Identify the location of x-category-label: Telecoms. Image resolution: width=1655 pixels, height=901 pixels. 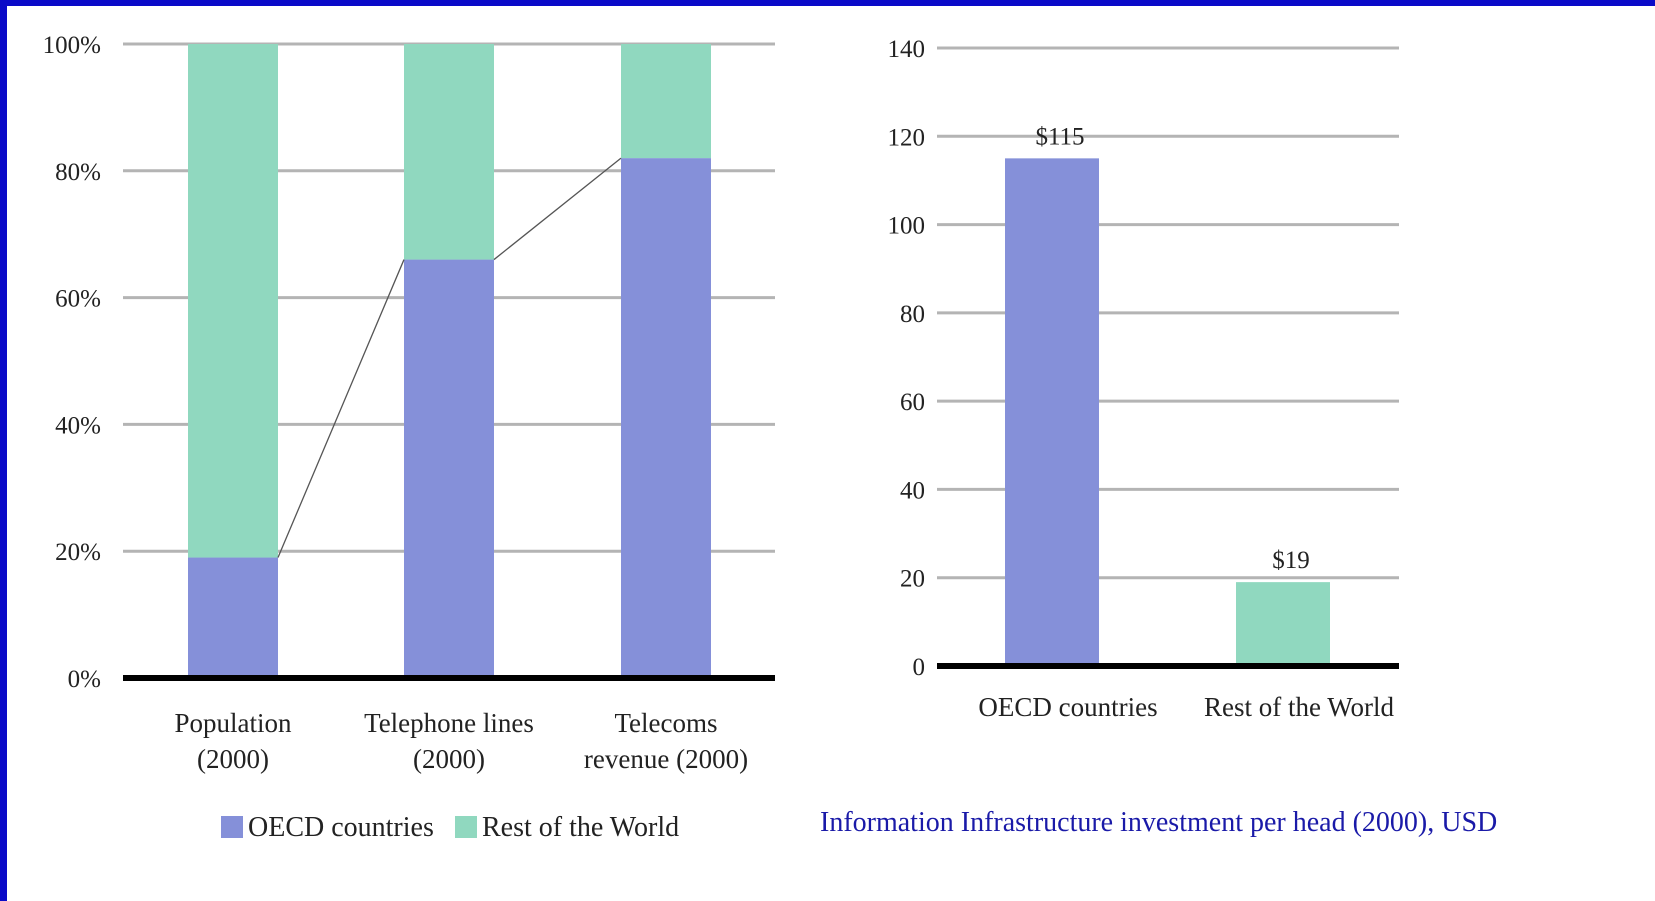
(665, 723).